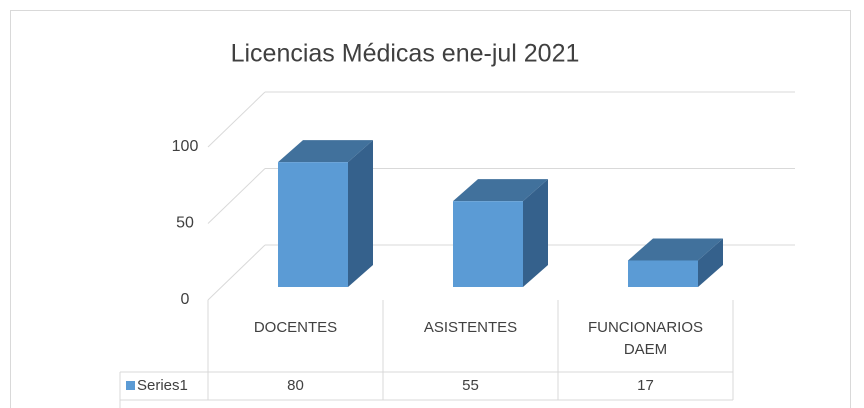  I want to click on data-label: 80, so click(295, 385).